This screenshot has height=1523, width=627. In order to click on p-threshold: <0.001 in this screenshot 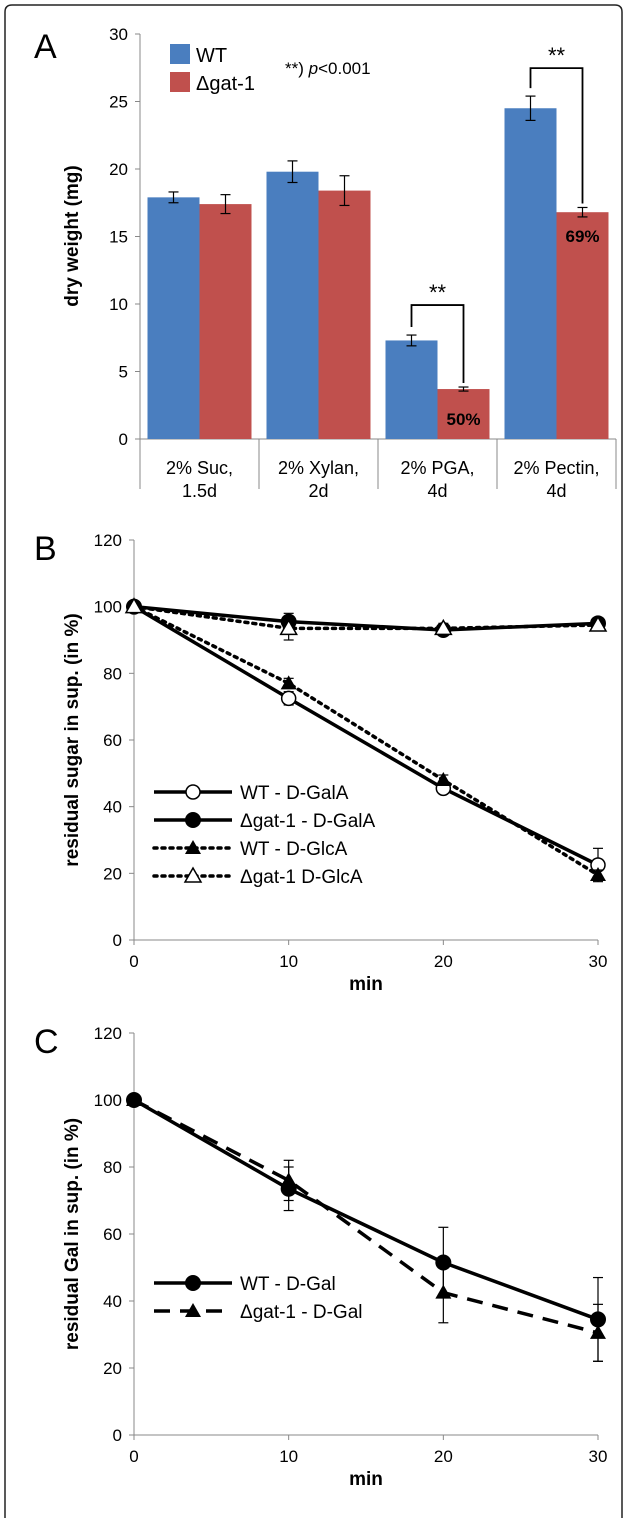, I will do `click(344, 68)`.